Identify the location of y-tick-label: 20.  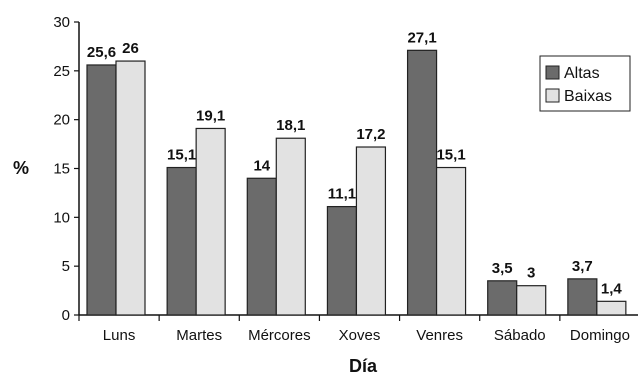
(61, 120).